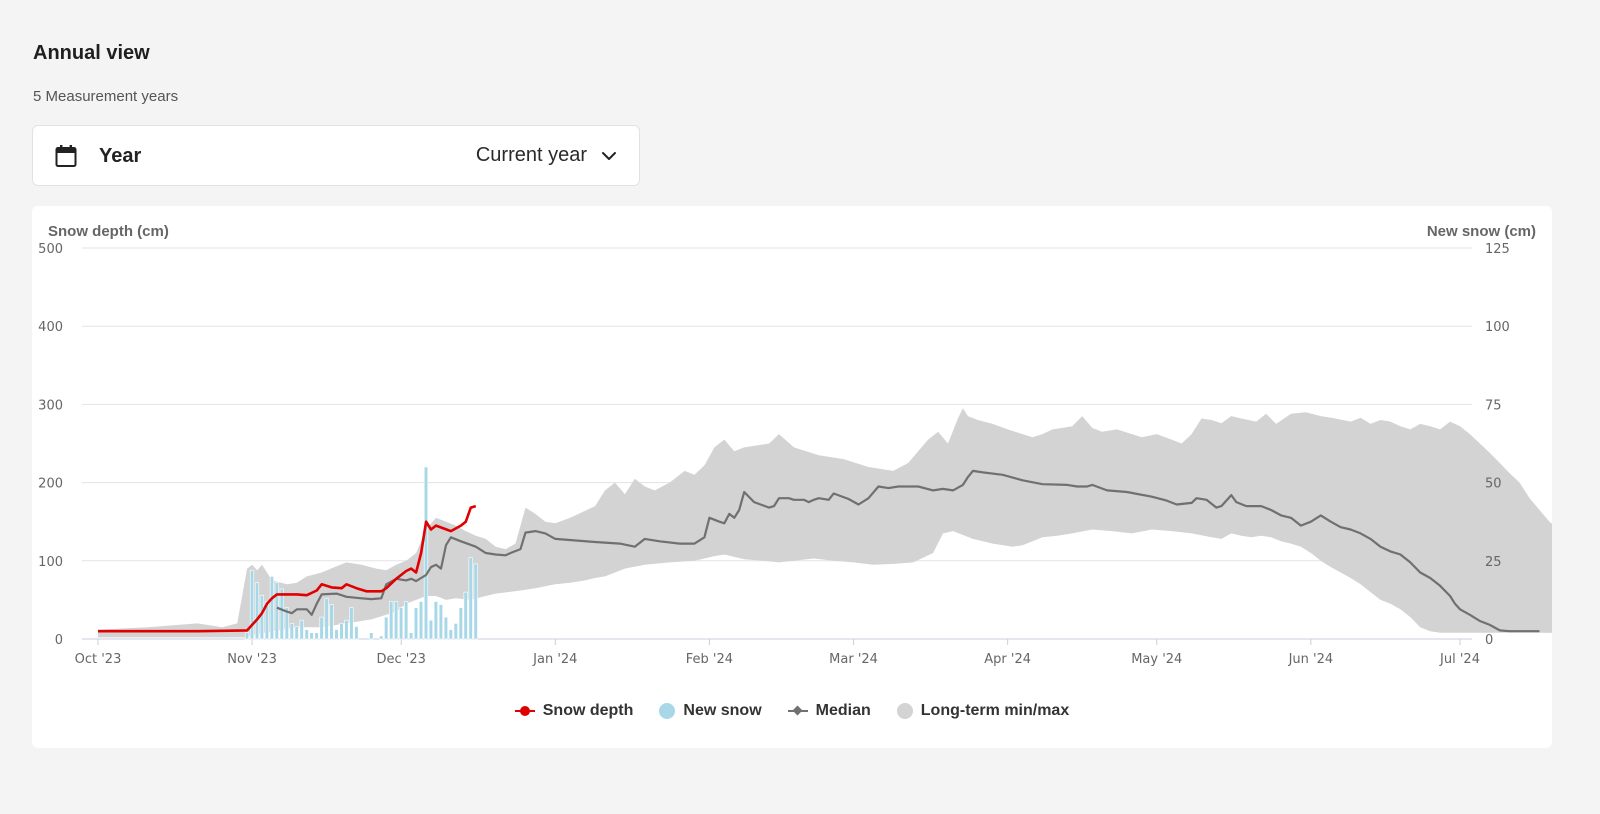 Image resolution: width=1600 pixels, height=814 pixels. What do you see at coordinates (722, 711) in the screenshot?
I see `legend-label-new-snow: New snow` at bounding box center [722, 711].